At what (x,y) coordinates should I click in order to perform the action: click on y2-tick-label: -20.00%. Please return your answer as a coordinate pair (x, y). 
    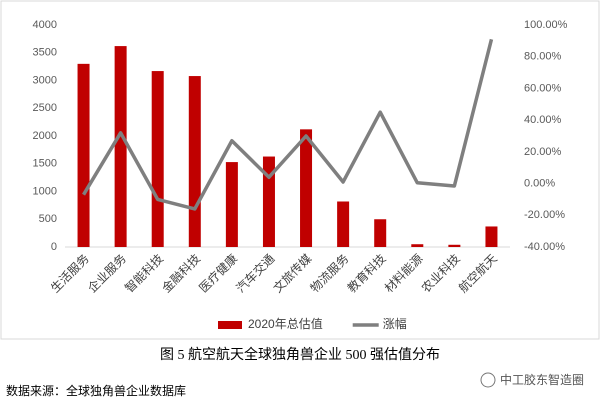
    Looking at the image, I should click on (544, 215).